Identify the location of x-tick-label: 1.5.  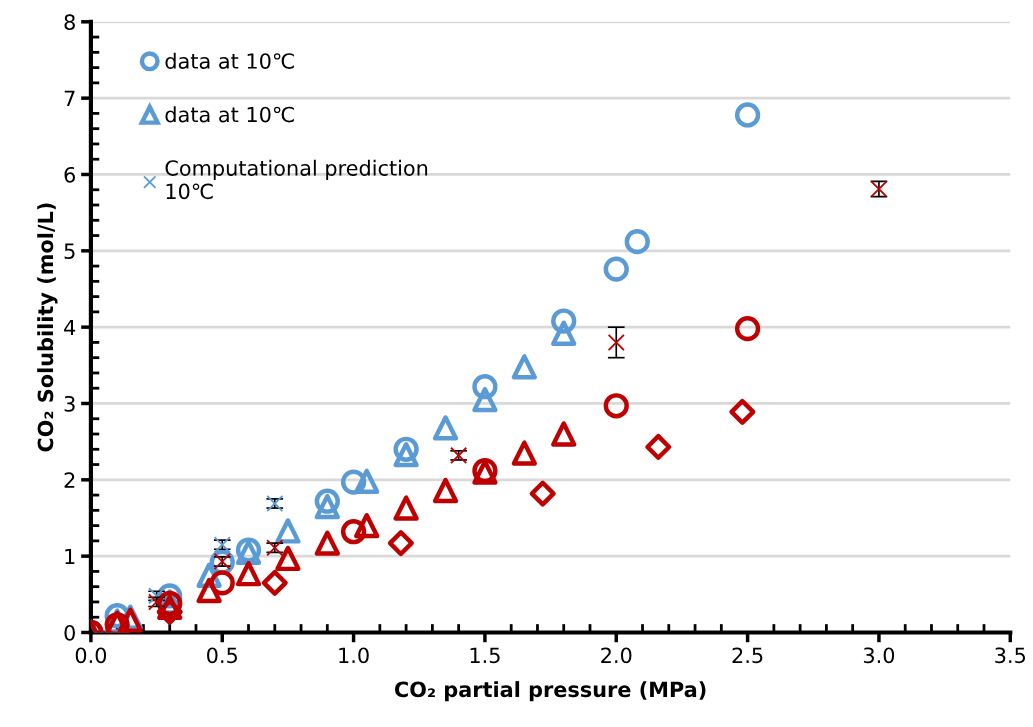
(485, 655).